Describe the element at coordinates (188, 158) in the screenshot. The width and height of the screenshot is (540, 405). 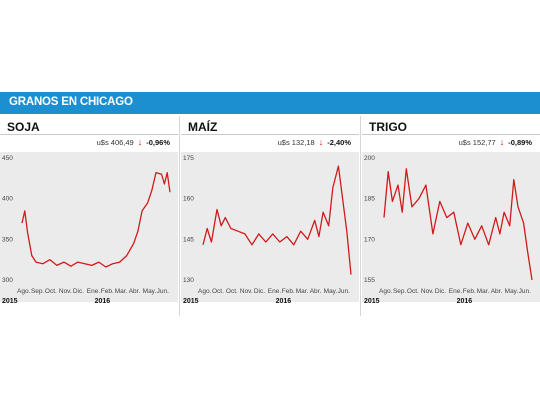
I see `y-tick-label: 175` at that location.